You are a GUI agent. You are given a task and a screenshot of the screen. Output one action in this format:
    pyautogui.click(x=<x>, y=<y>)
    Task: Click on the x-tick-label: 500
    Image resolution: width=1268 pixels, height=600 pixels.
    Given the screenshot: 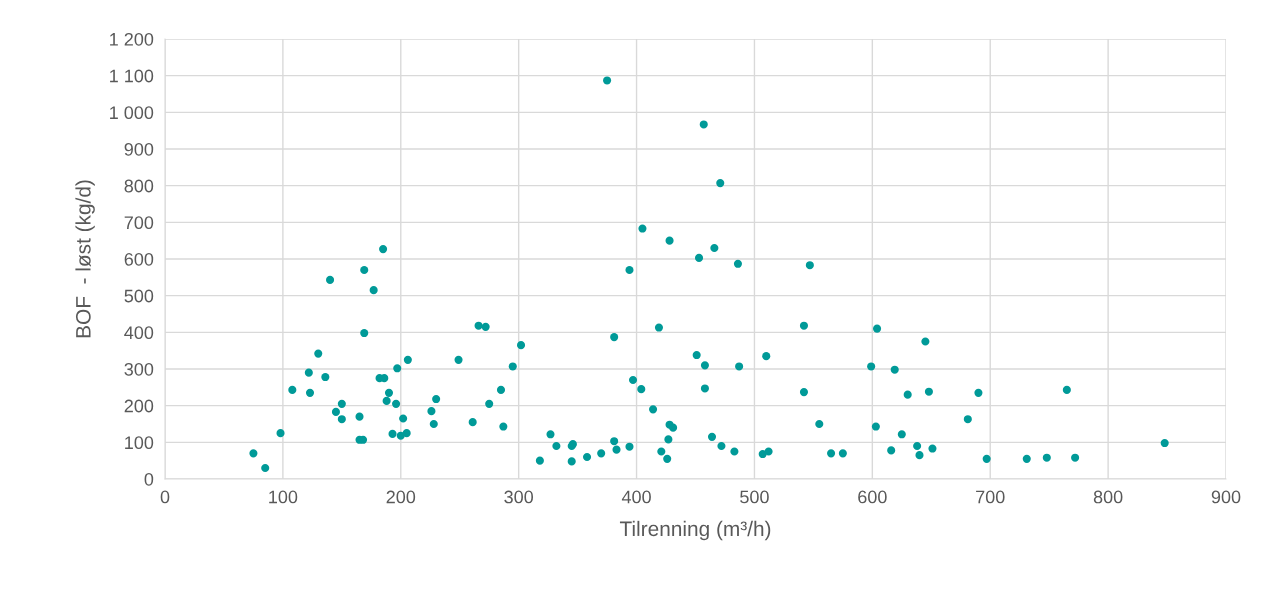 What is the action you would take?
    pyautogui.click(x=754, y=497)
    